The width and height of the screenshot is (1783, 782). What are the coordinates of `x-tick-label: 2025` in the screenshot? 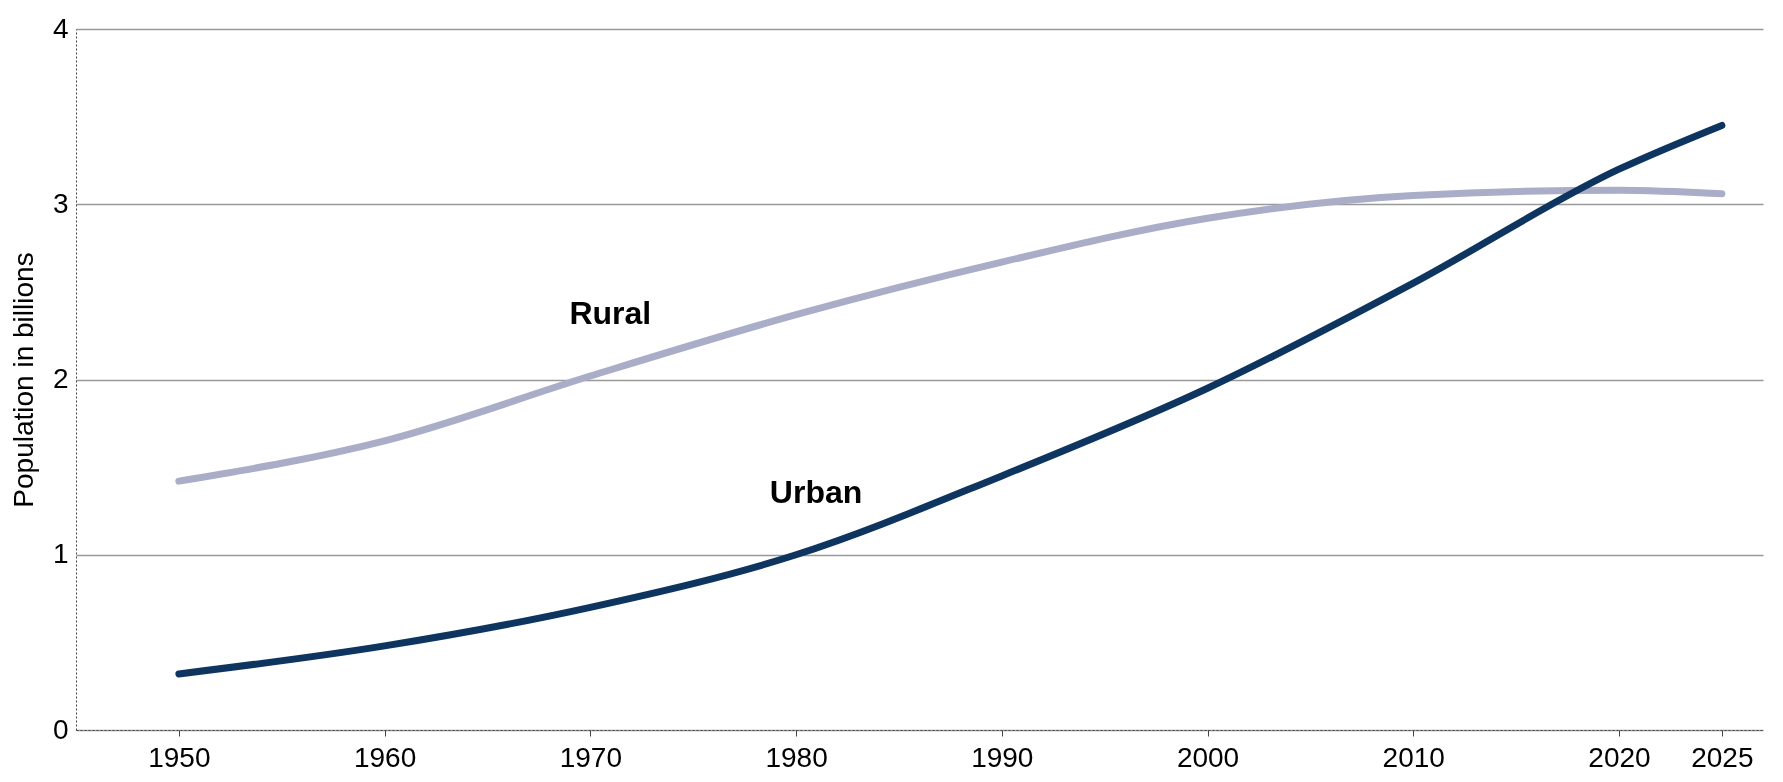 It's located at (1722, 757).